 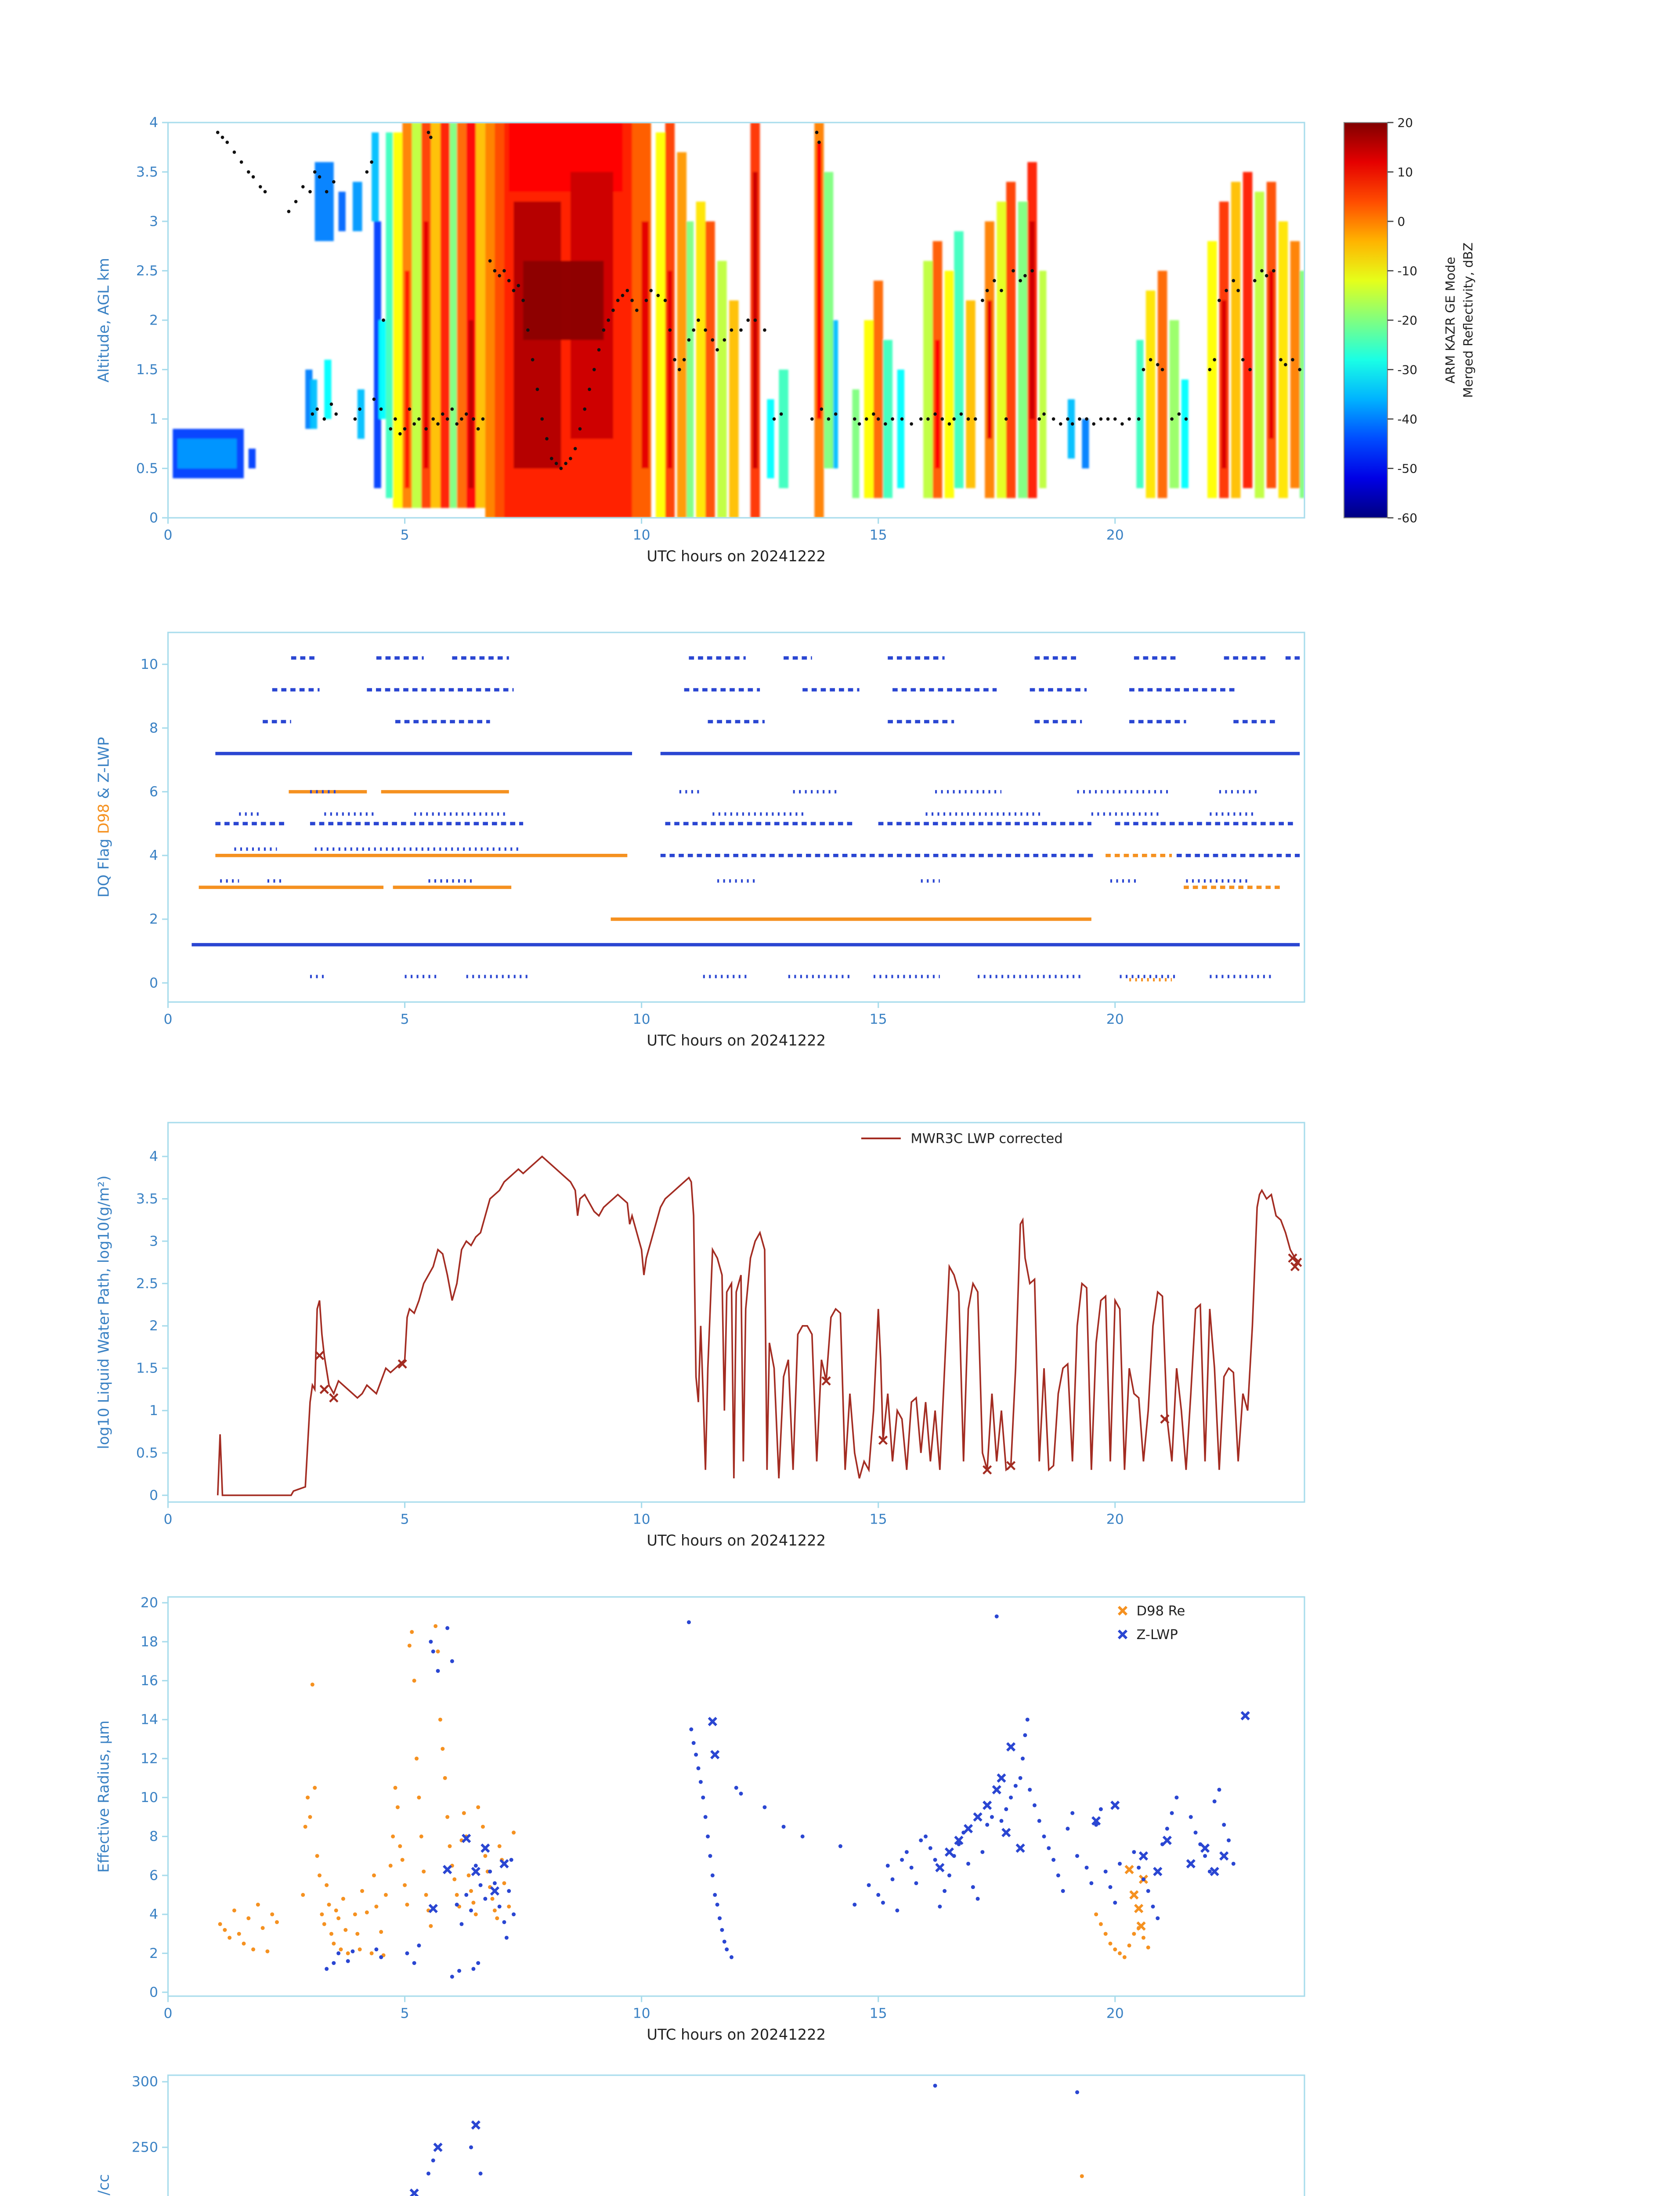 What do you see at coordinates (759, 300) in the screenshot?
I see `cloud-base-dots` at bounding box center [759, 300].